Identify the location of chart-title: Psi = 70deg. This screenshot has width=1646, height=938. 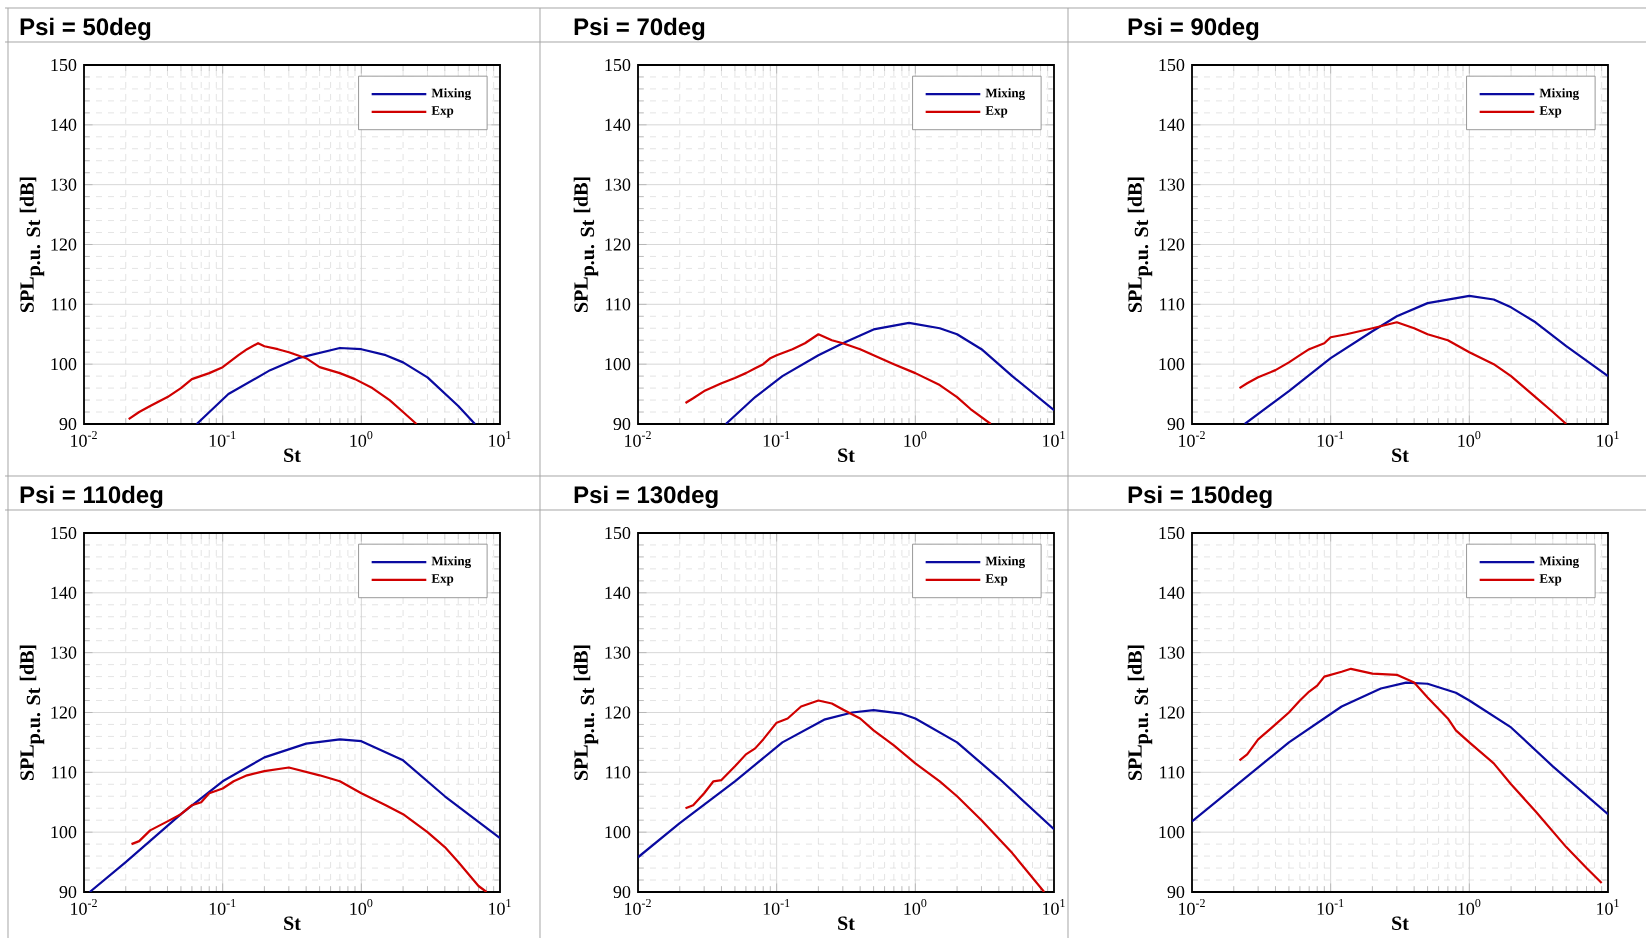
(639, 29).